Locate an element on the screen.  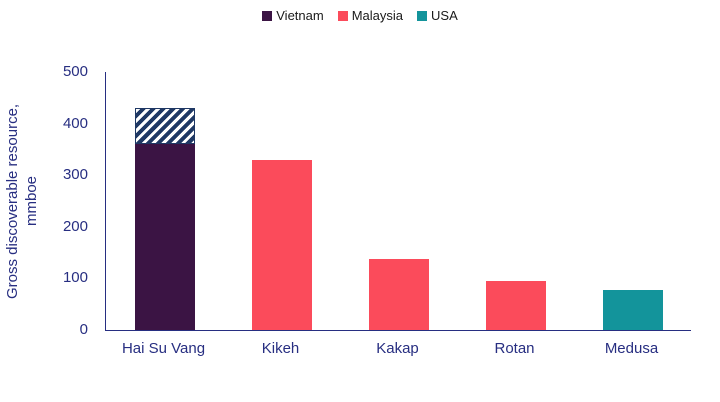
legend-label-malaysia: Malaysia is located at coordinates (377, 15).